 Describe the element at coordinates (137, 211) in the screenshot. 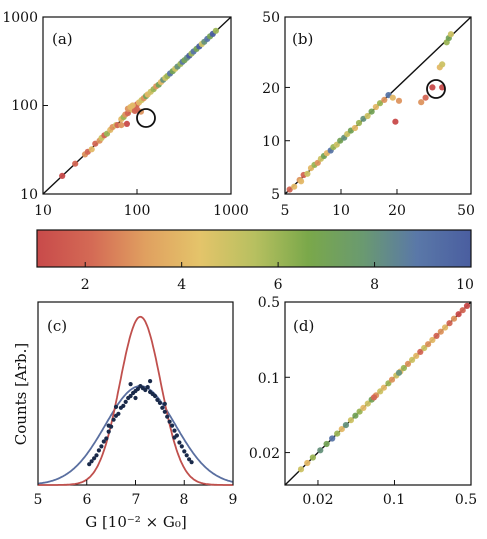

I see `panel-a-xtick: 100` at that location.